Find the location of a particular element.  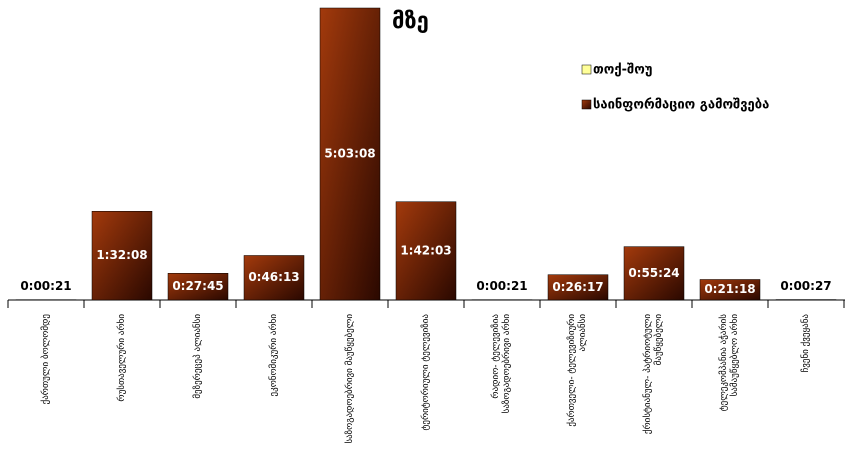

data-label: 0:21:18 is located at coordinates (729, 289).